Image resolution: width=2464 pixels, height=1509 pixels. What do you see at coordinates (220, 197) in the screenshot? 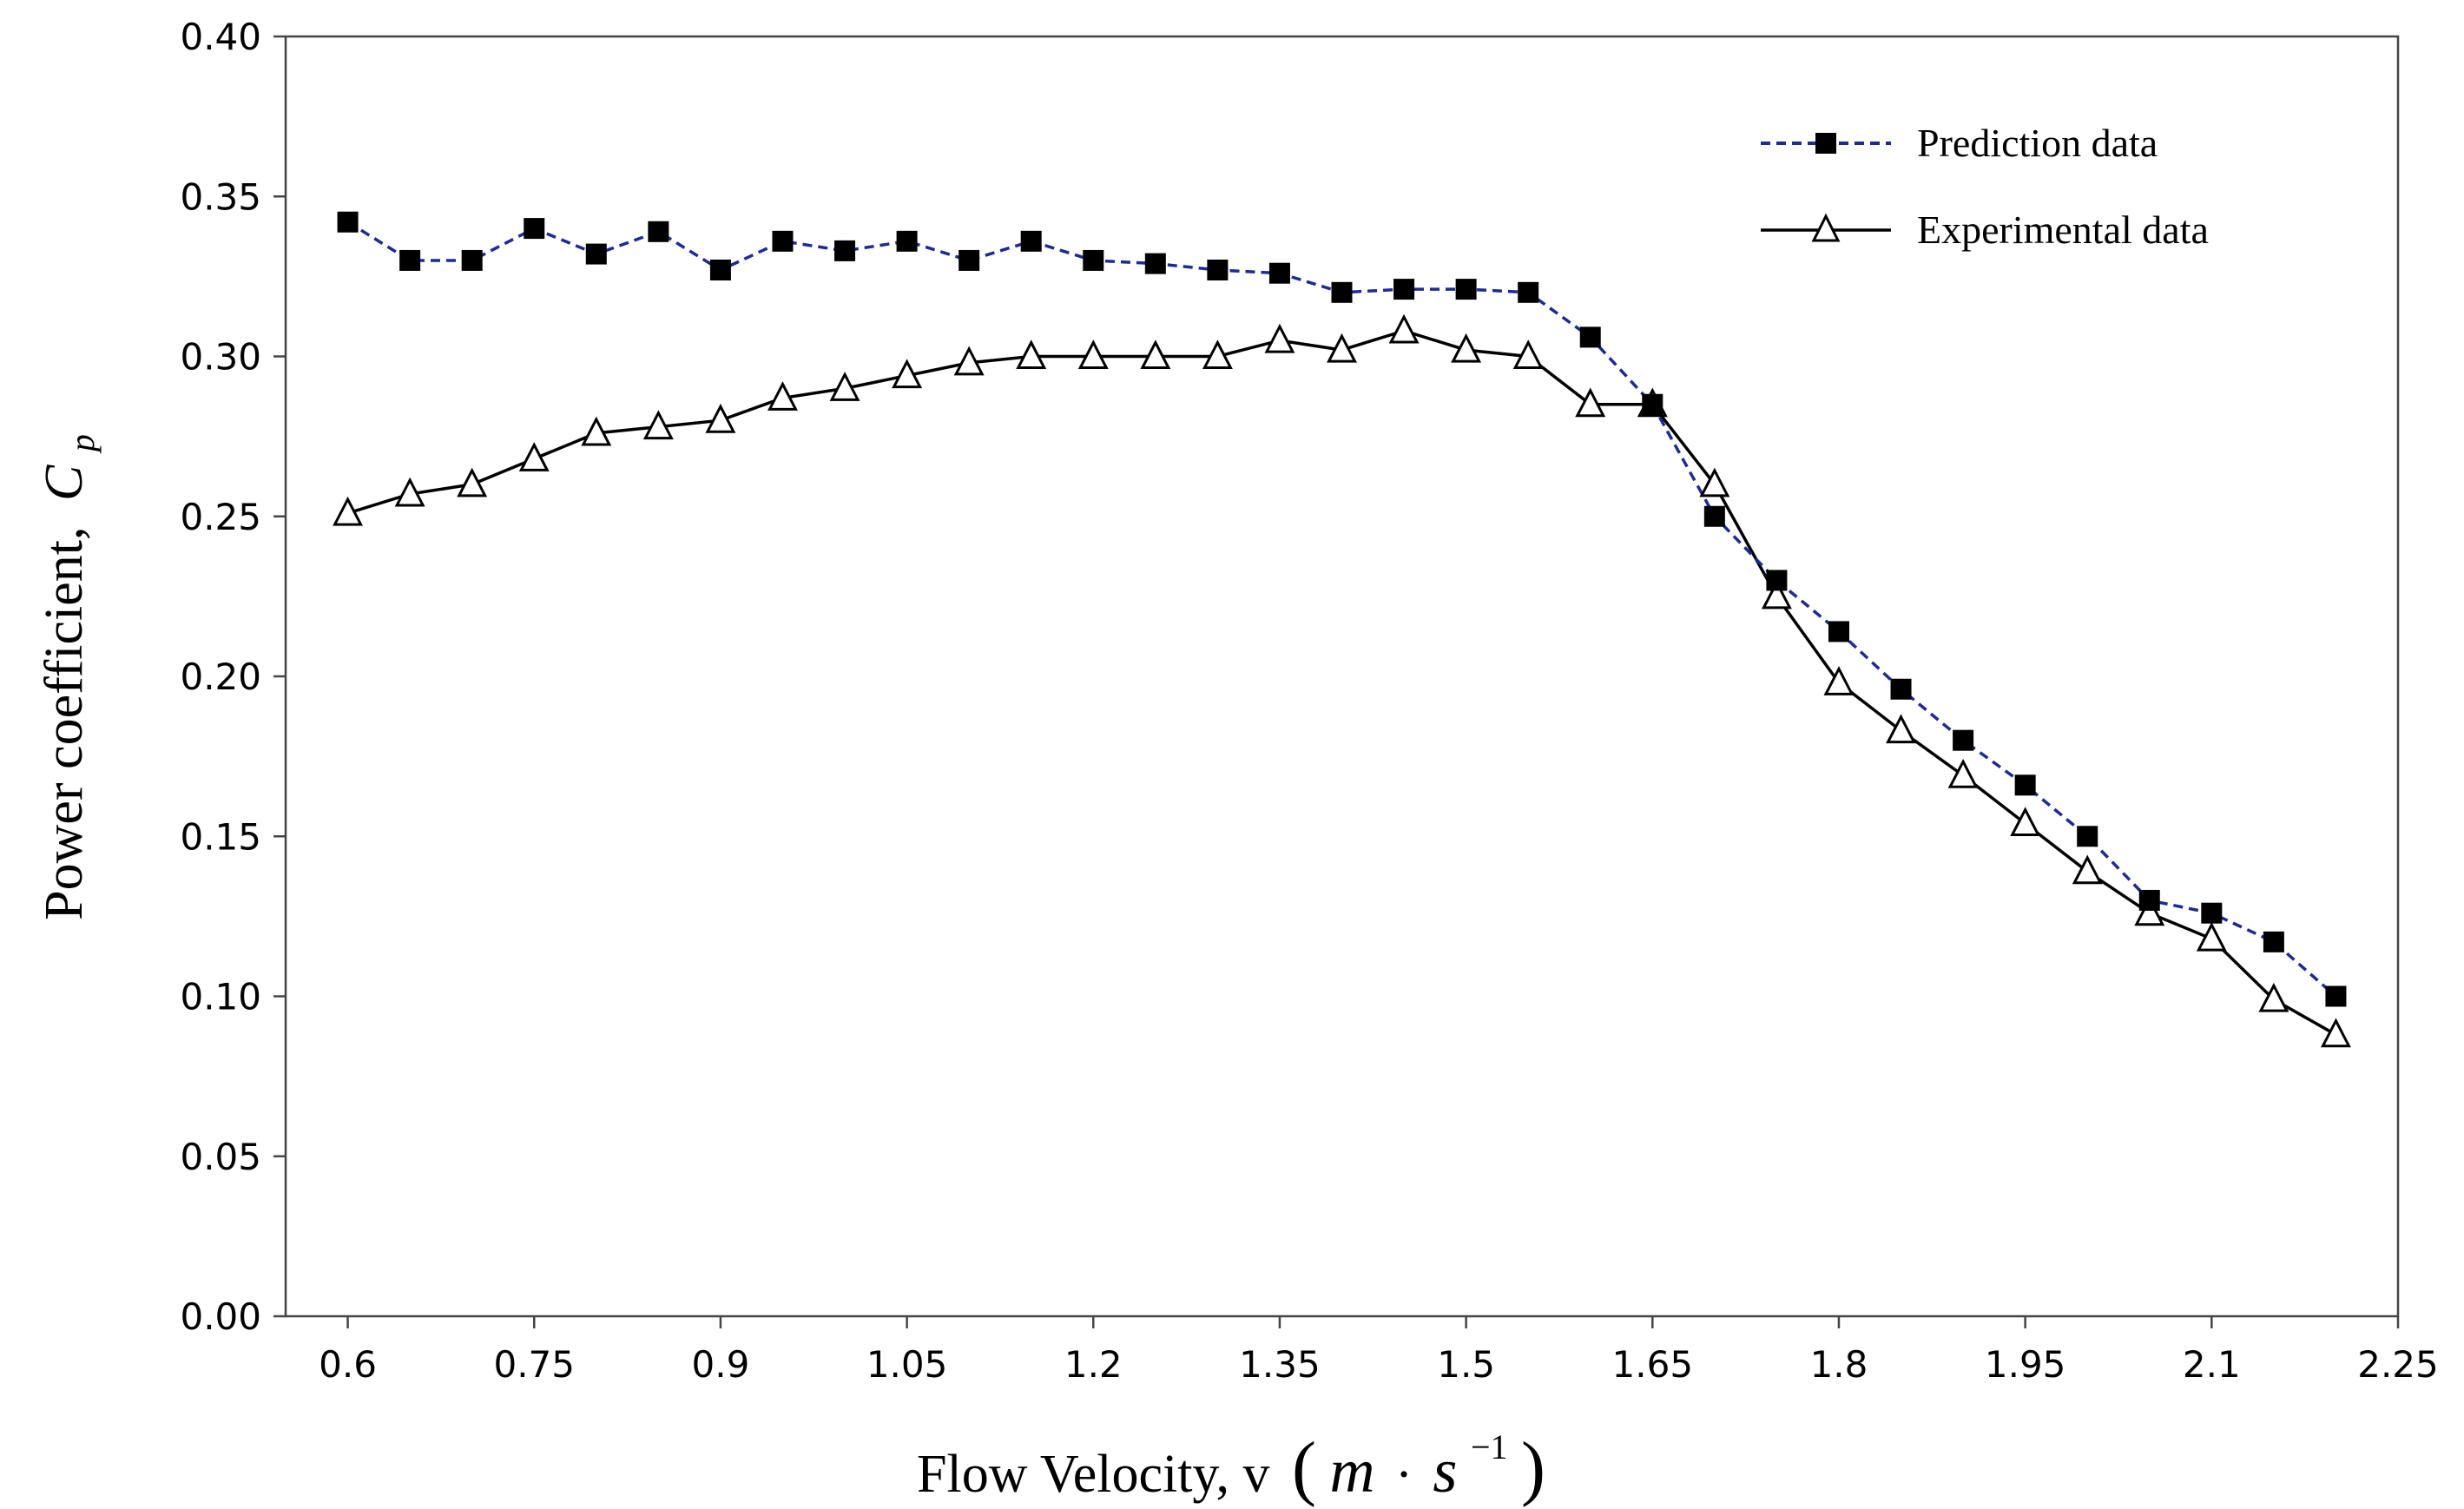
I see `y-tick-label: 0.35` at bounding box center [220, 197].